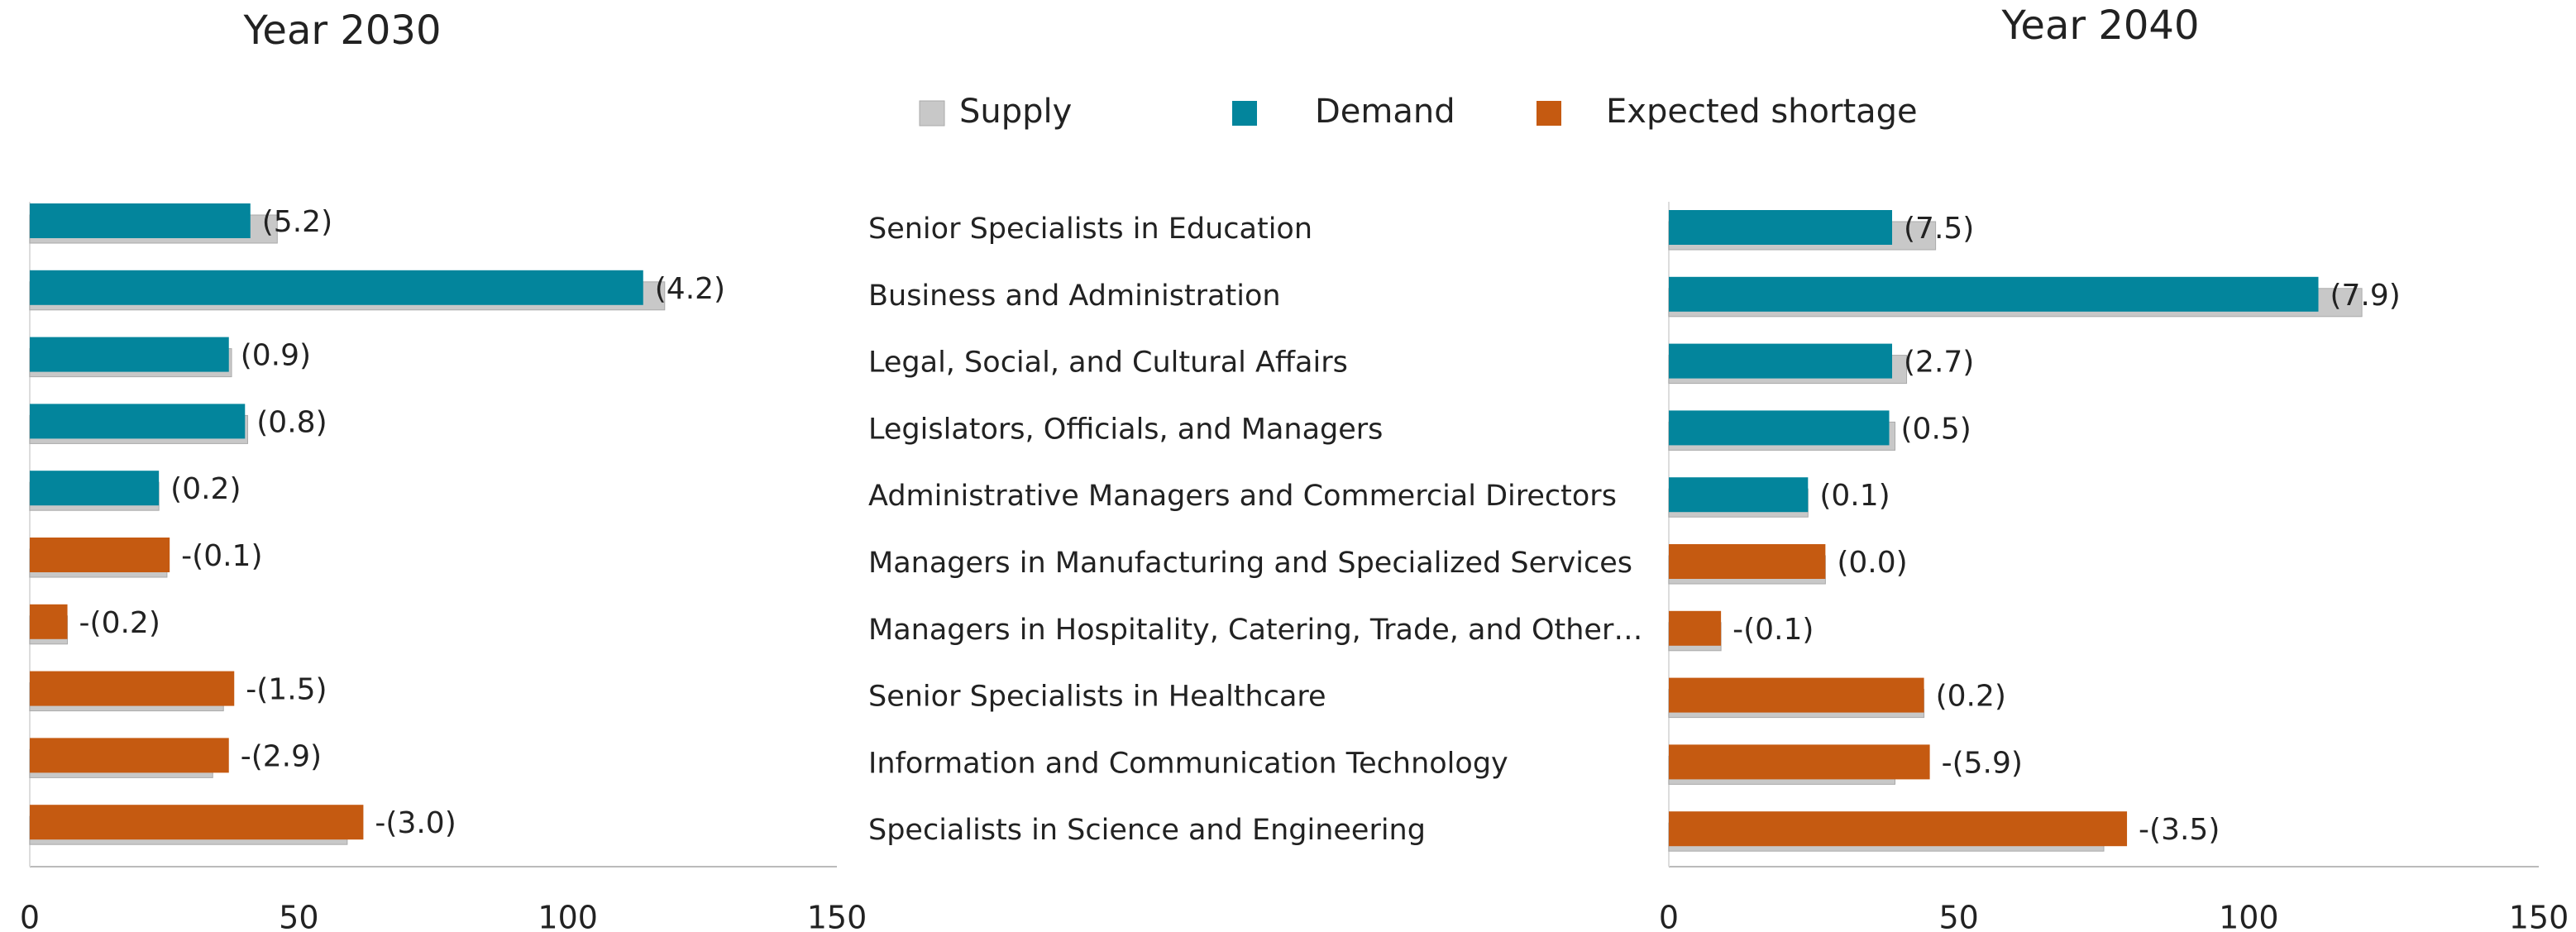  What do you see at coordinates (1188, 764) in the screenshot?
I see `category-label: Information and Communication Technology` at bounding box center [1188, 764].